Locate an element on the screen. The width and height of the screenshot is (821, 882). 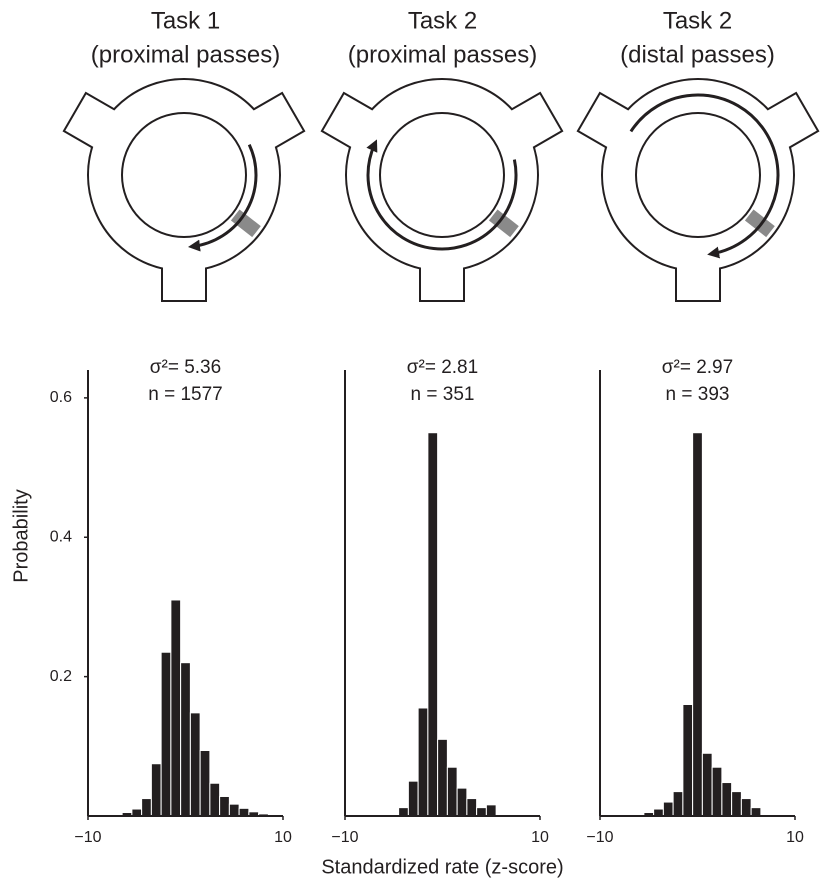
annotation: n = 351 is located at coordinates (443, 394).